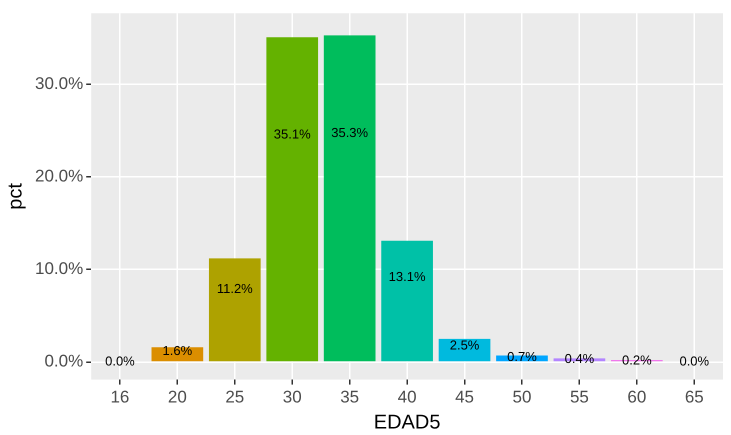  I want to click on x-tick-label: 16, so click(120, 396).